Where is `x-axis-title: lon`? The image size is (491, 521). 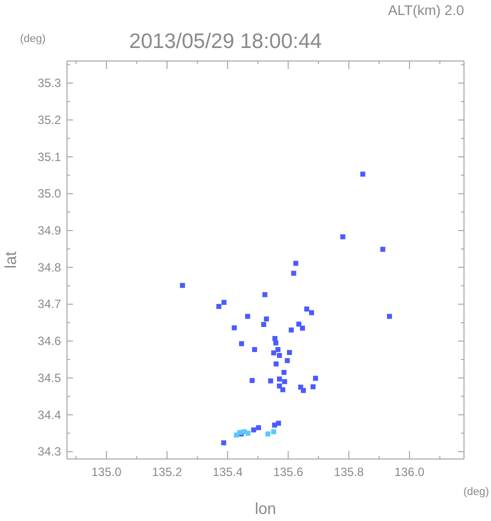
x-axis-title: lon is located at coordinates (265, 509).